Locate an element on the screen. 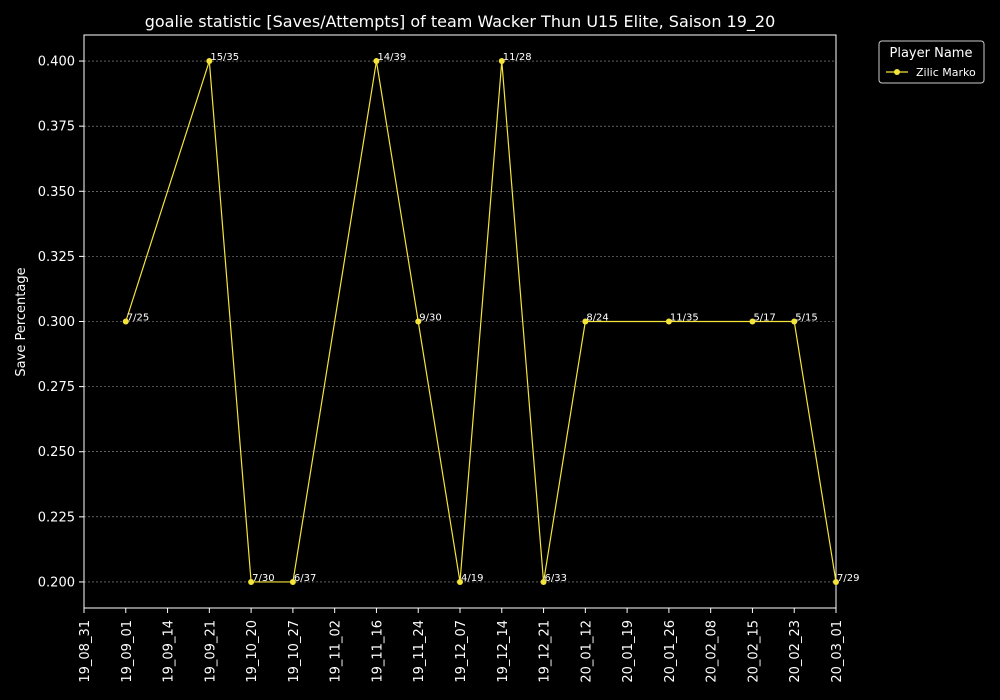  x-tick-label: 19_09_14 is located at coordinates (169, 651).